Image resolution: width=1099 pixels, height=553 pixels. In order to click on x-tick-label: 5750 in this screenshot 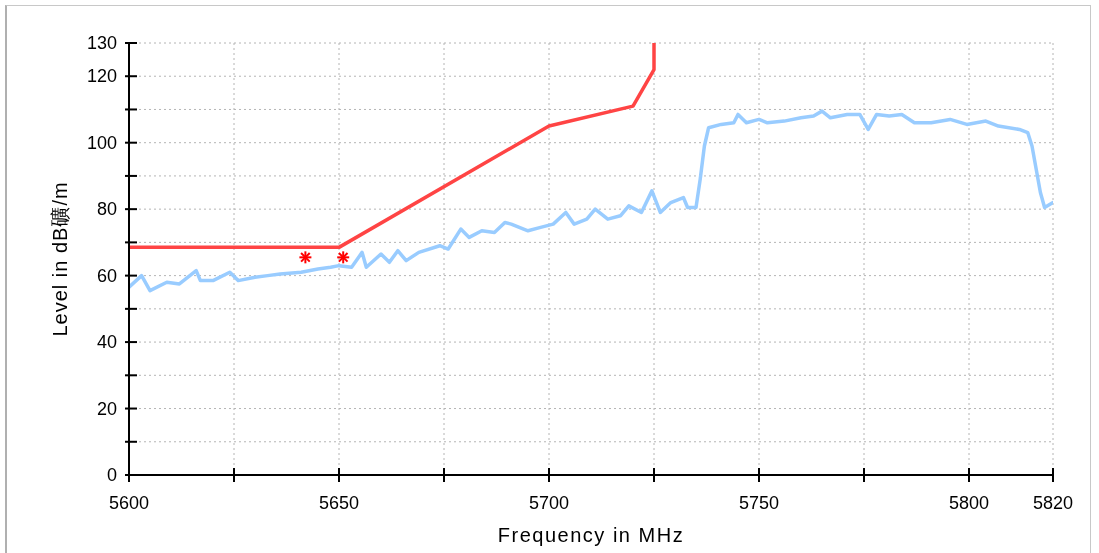, I will do `click(759, 503)`.